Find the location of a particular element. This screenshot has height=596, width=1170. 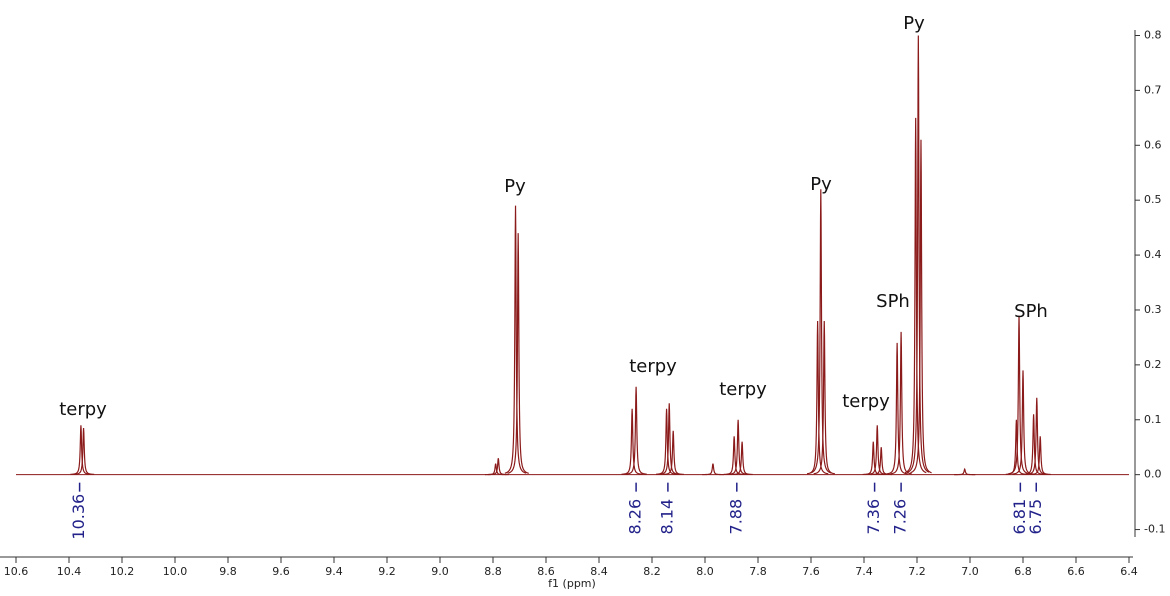

x-tick-label: 9.4 is located at coordinates (334, 571).